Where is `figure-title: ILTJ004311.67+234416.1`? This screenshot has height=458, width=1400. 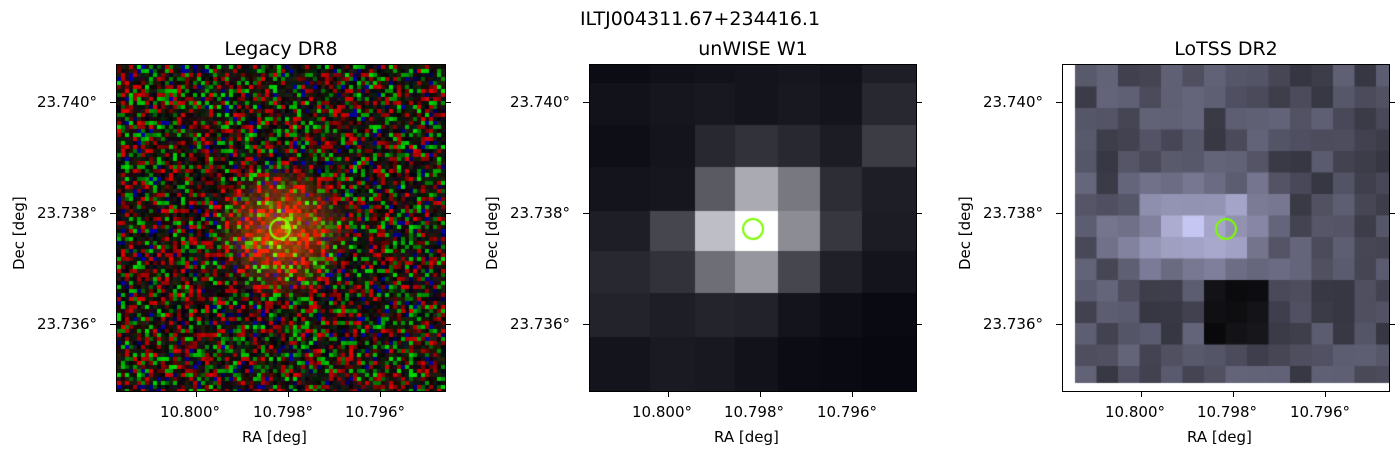
figure-title: ILTJ004311.67+234416.1 is located at coordinates (700, 19).